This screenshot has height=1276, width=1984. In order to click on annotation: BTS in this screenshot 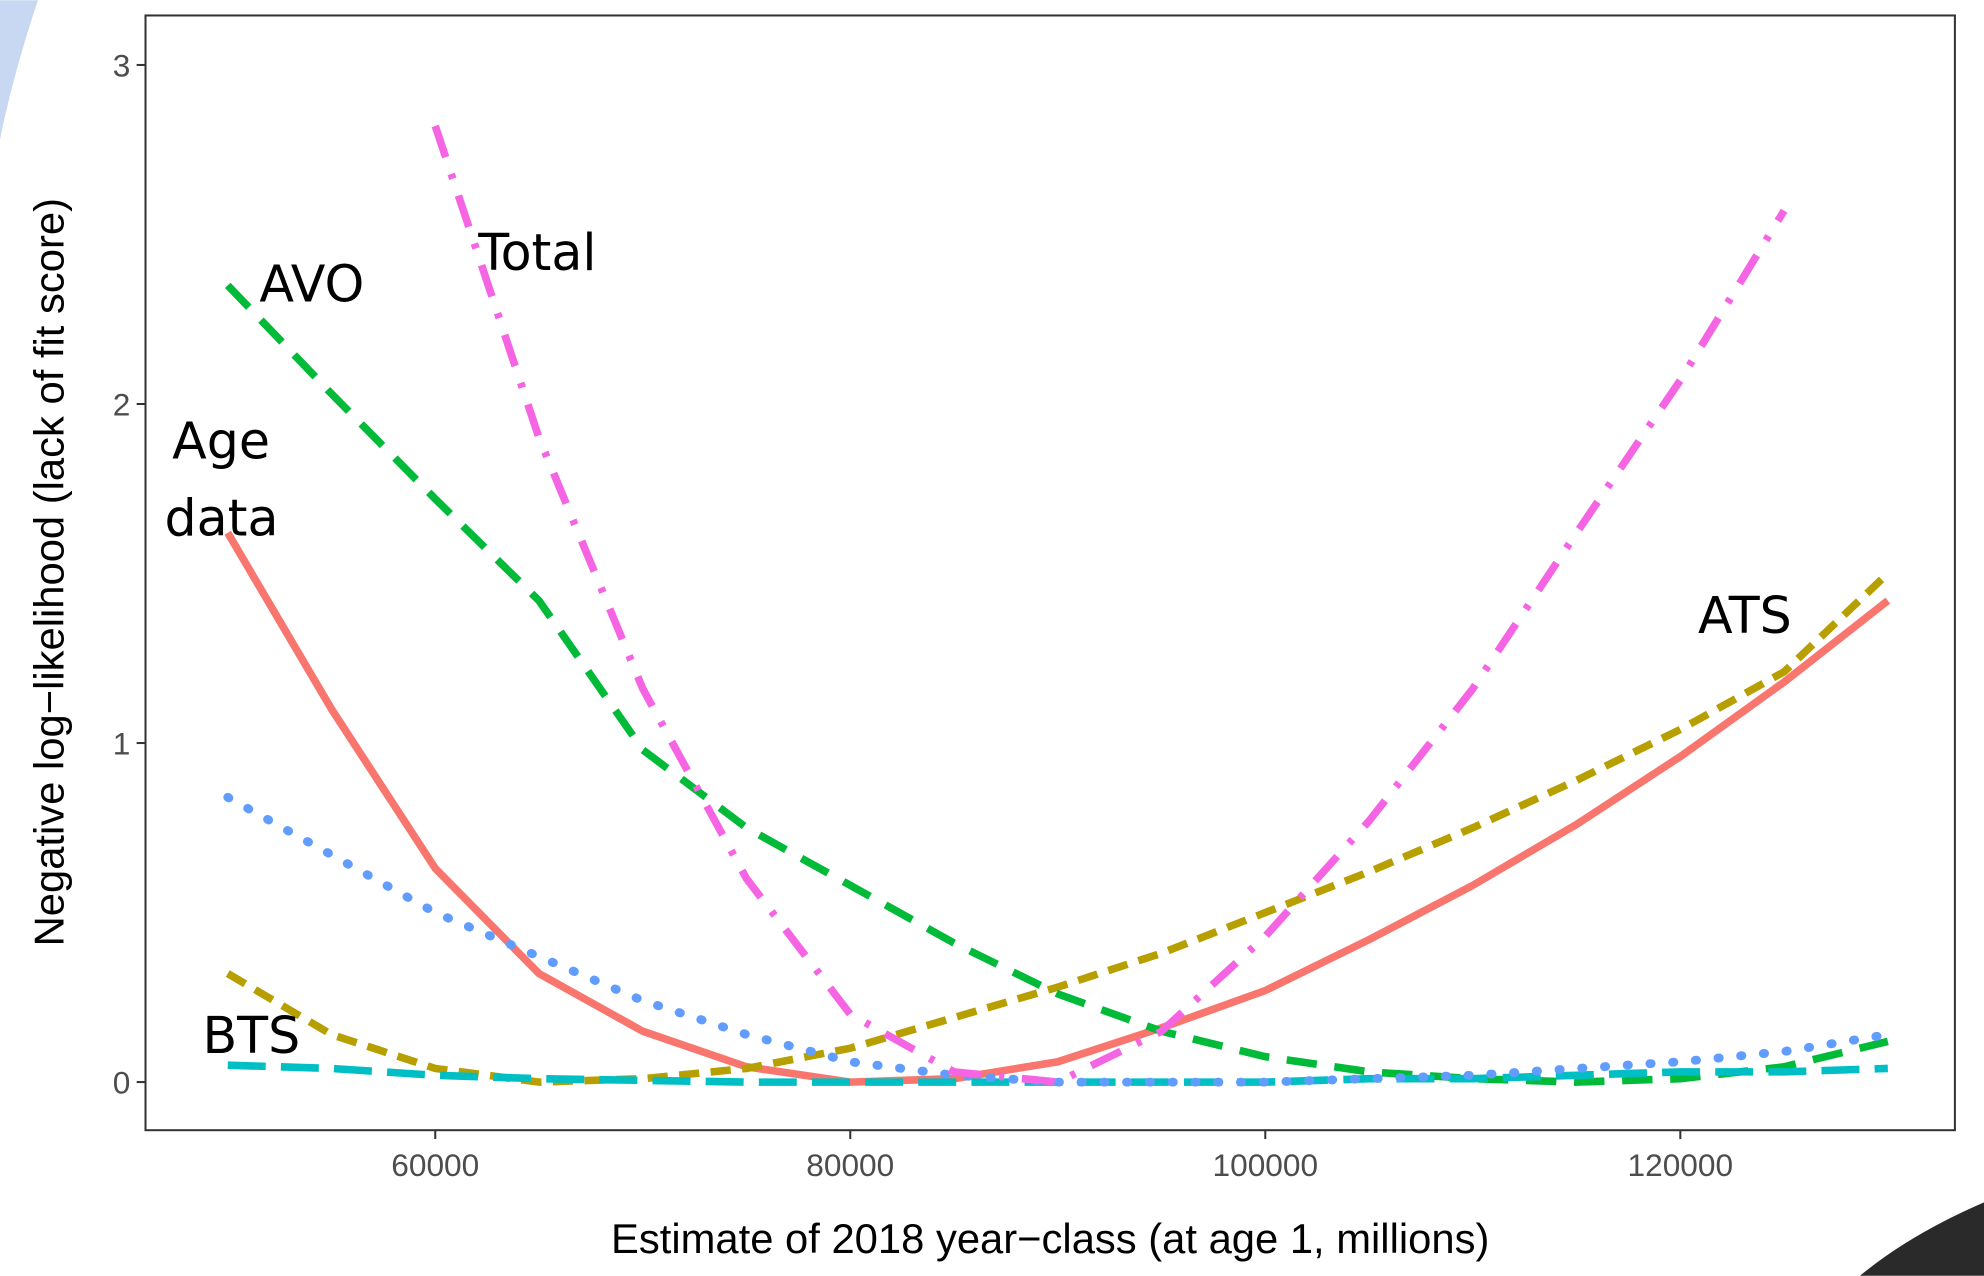, I will do `click(251, 1035)`.